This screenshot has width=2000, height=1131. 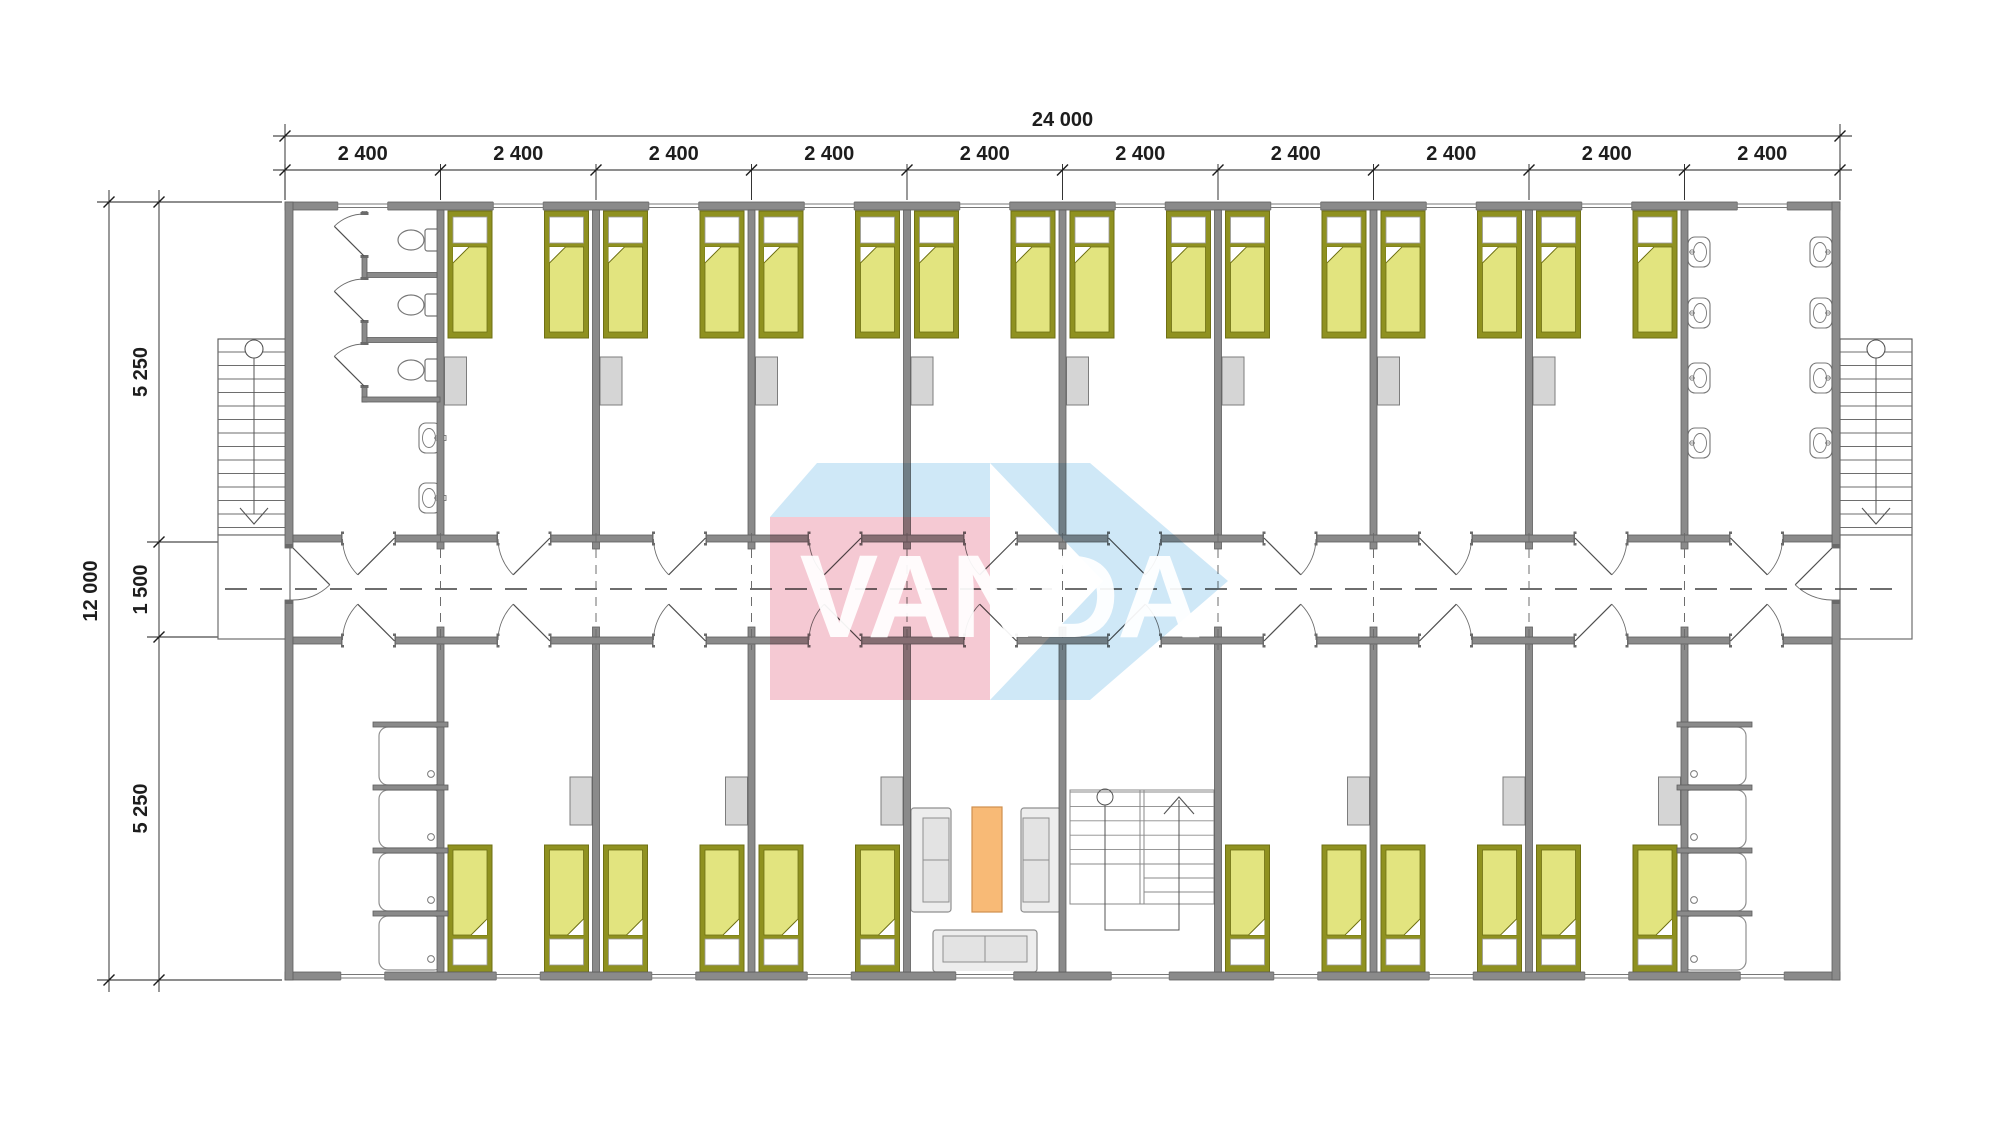 What do you see at coordinates (1105, 797) in the screenshot?
I see `stair-start-circle` at bounding box center [1105, 797].